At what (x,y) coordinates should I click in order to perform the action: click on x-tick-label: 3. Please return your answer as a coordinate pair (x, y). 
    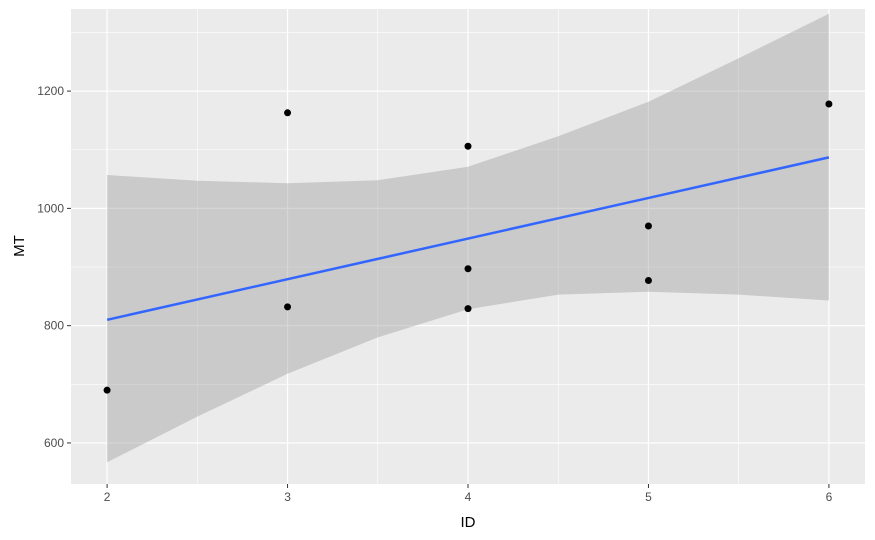
    Looking at the image, I should click on (287, 497).